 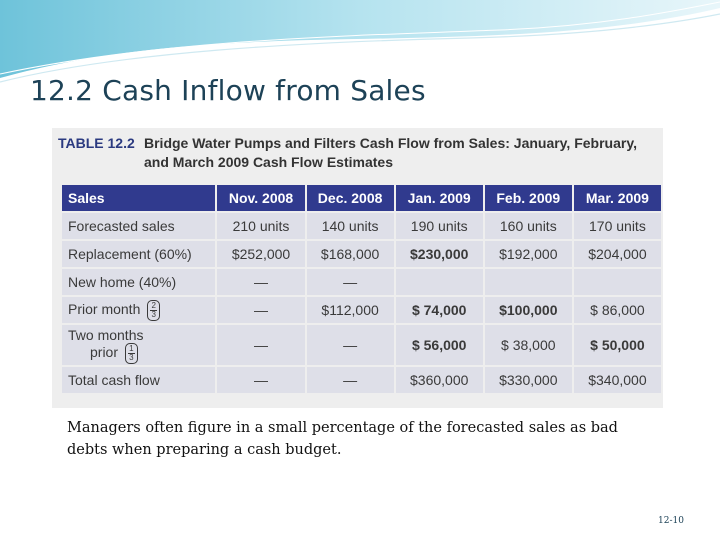 What do you see at coordinates (131, 348) in the screenshot?
I see `fraction-numerator: 1` at bounding box center [131, 348].